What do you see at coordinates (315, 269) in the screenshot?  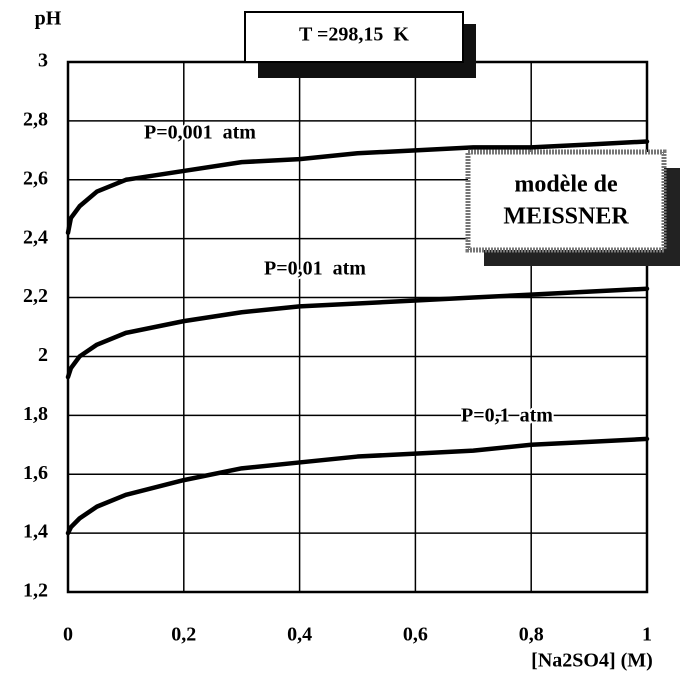 I see `series-label: P=0,01 atm` at bounding box center [315, 269].